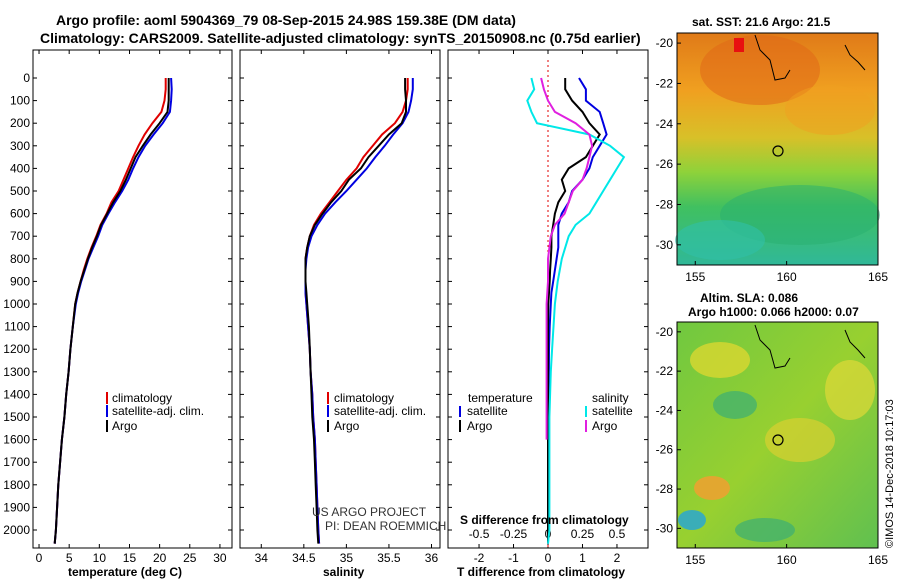 This screenshot has width=900, height=580. What do you see at coordinates (479, 534) in the screenshot?
I see `s-diff-tick-label: -0.5` at bounding box center [479, 534].